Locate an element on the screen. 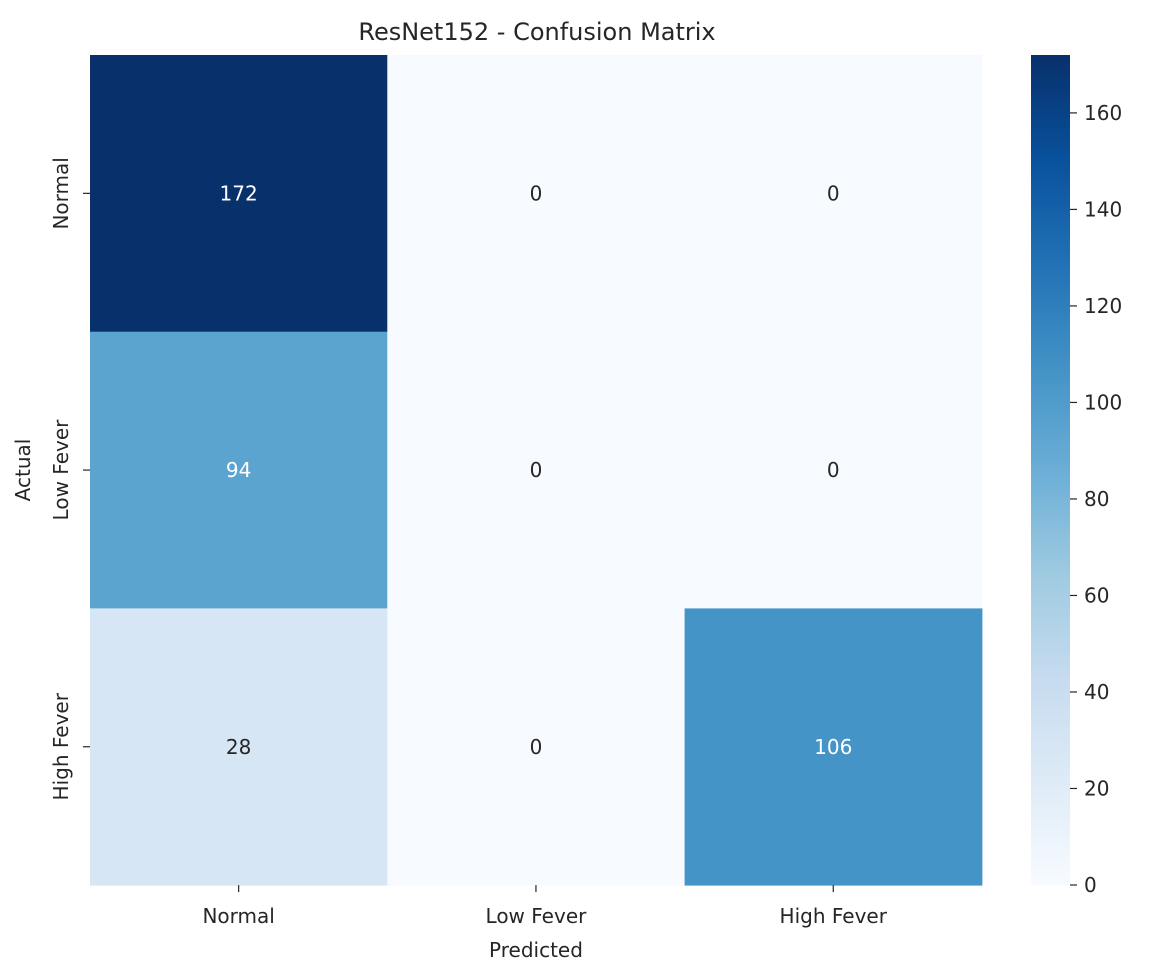 The width and height of the screenshot is (1164, 968). colorbar-tick-label: 40 is located at coordinates (1096, 692).